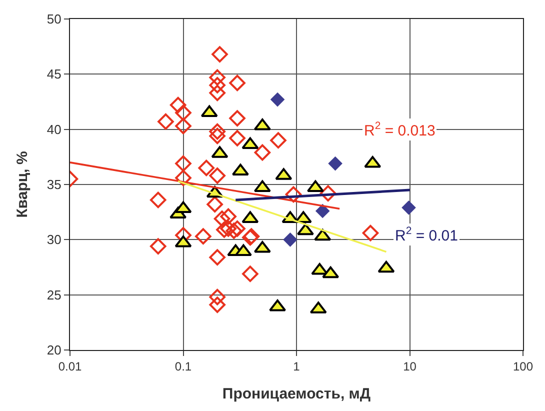 The width and height of the screenshot is (545, 411). What do you see at coordinates (54, 350) in the screenshot?
I see `y-tick-label: 20` at bounding box center [54, 350].